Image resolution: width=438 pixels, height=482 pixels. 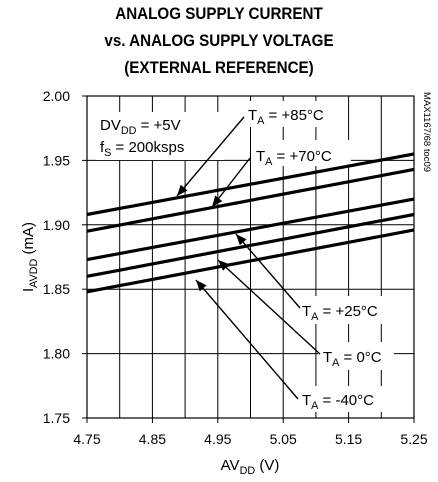 I want to click on chart-id-label: MAX1167/68 toc09, so click(x=426, y=132).